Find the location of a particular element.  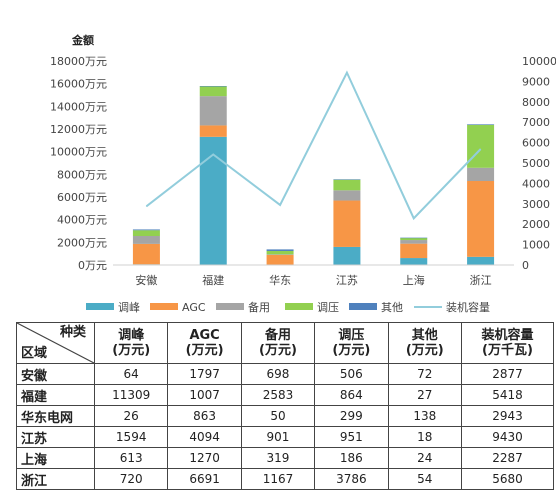

x-category-label: 福建 is located at coordinates (213, 280).